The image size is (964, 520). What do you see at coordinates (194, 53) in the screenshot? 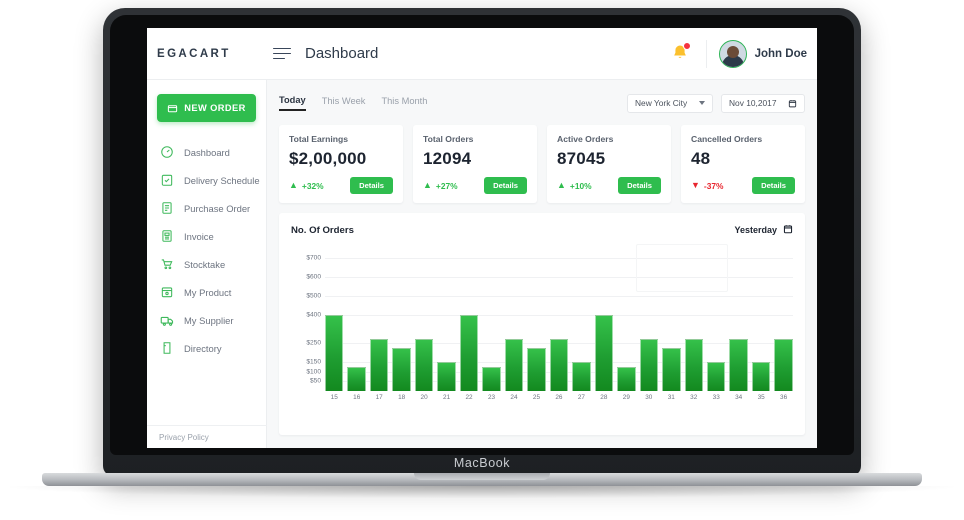
I see `brand-logo: EGACART` at bounding box center [194, 53].